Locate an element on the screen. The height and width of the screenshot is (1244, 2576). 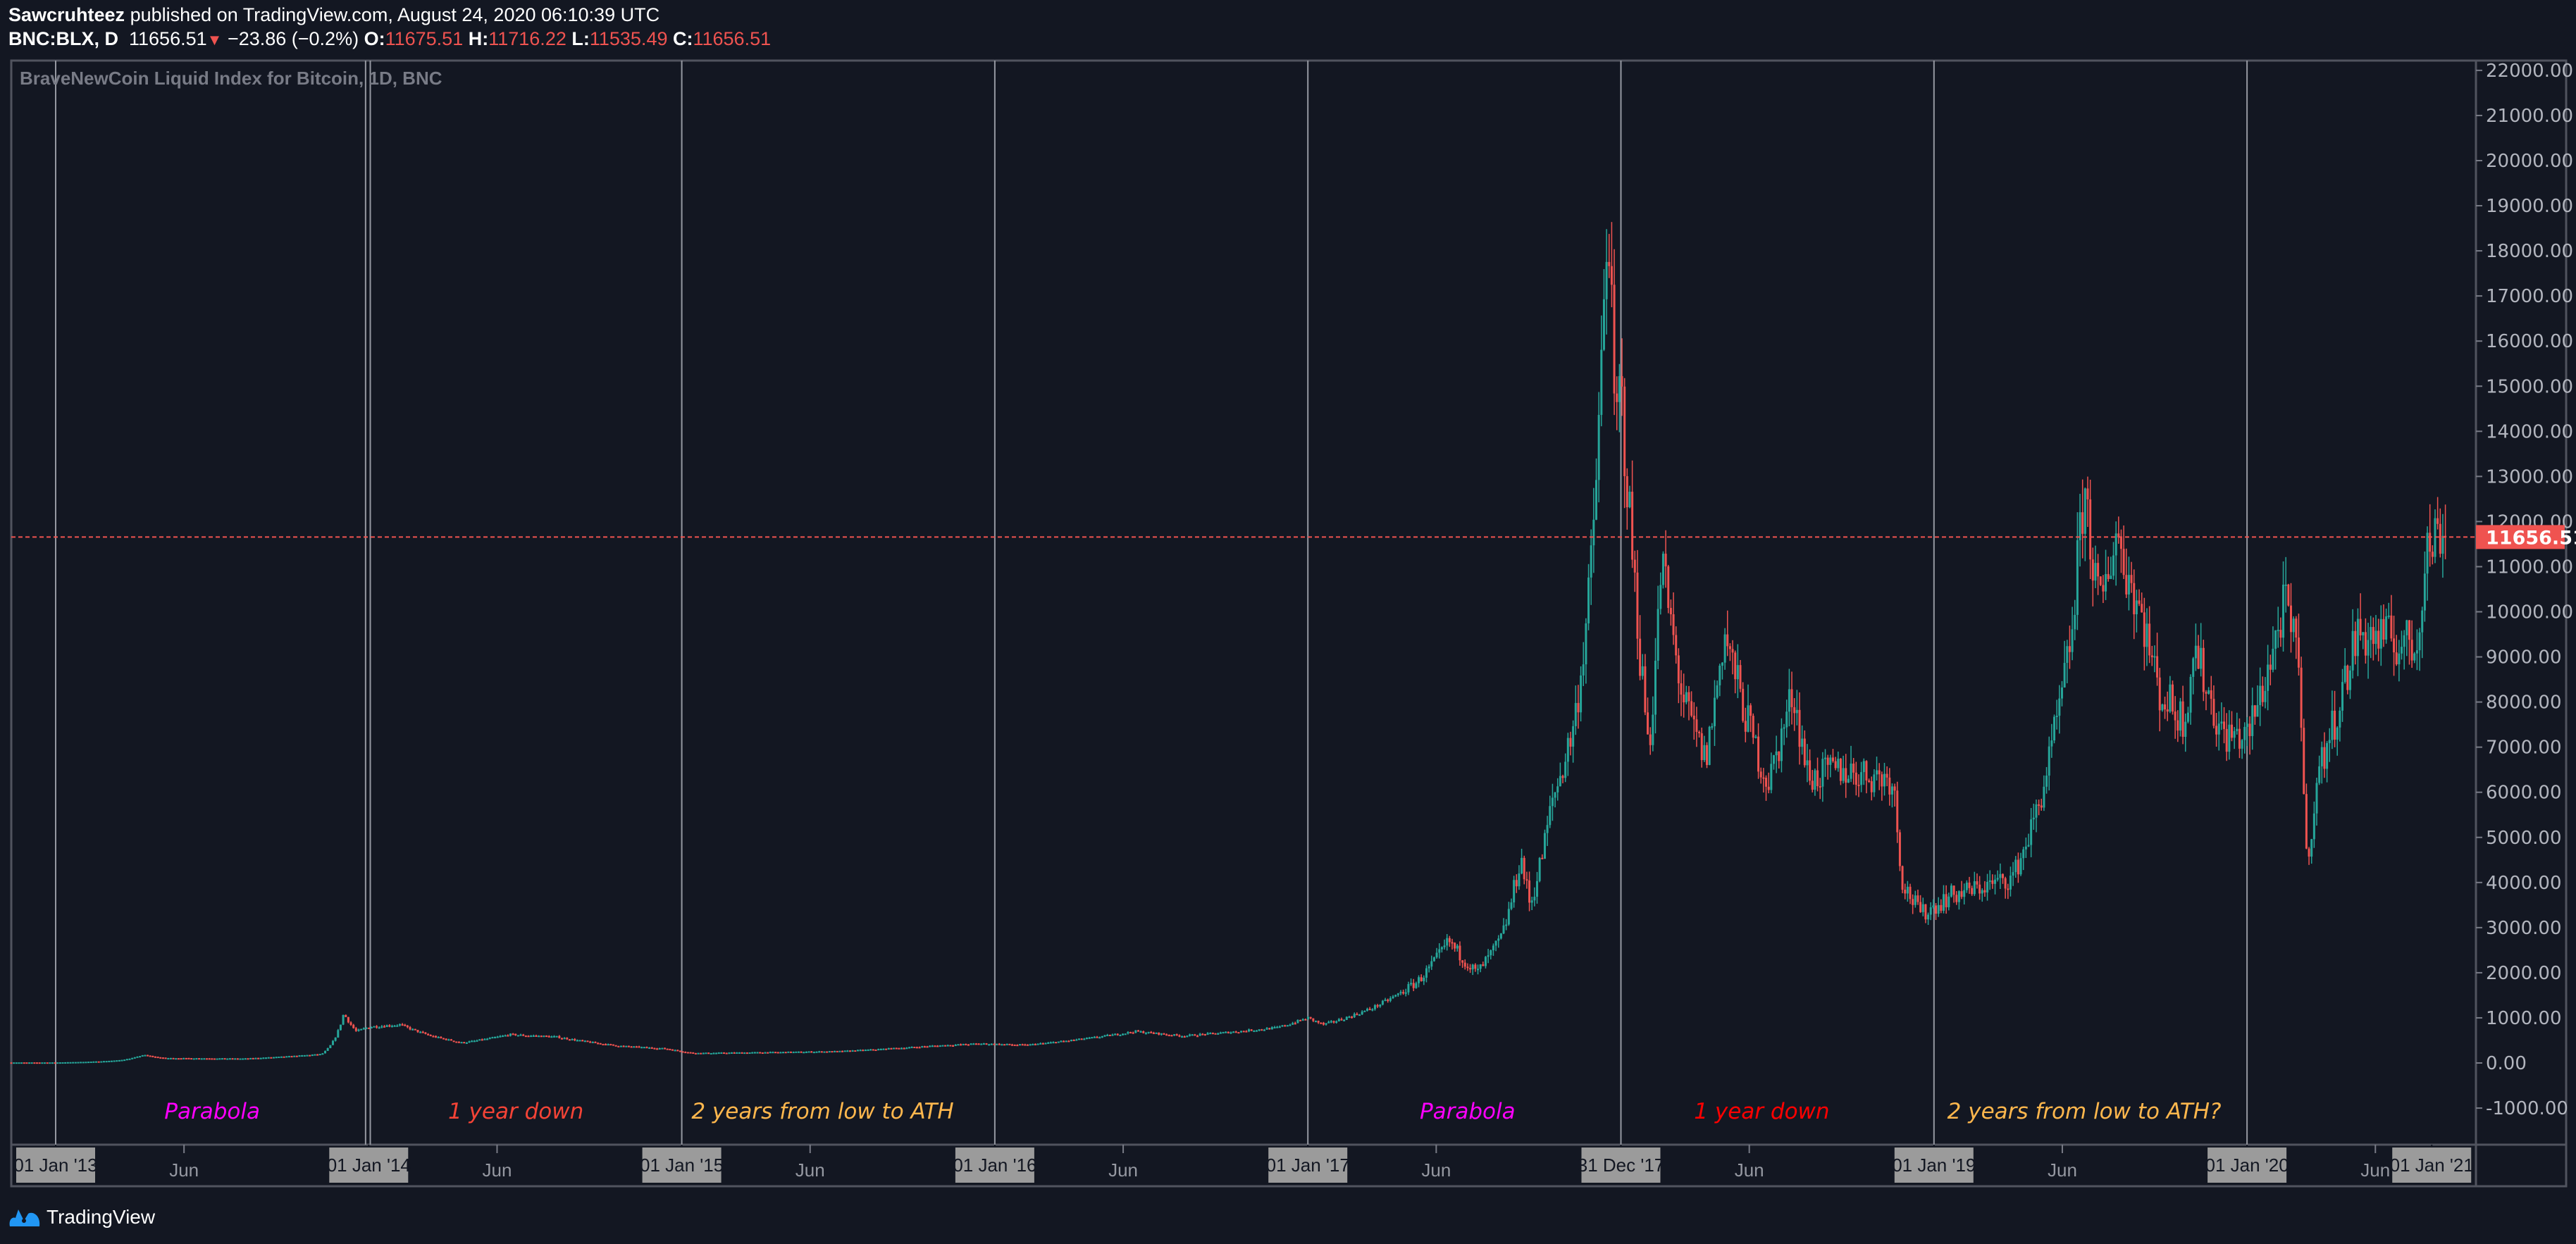
high-value: 11716.22 is located at coordinates (527, 38).